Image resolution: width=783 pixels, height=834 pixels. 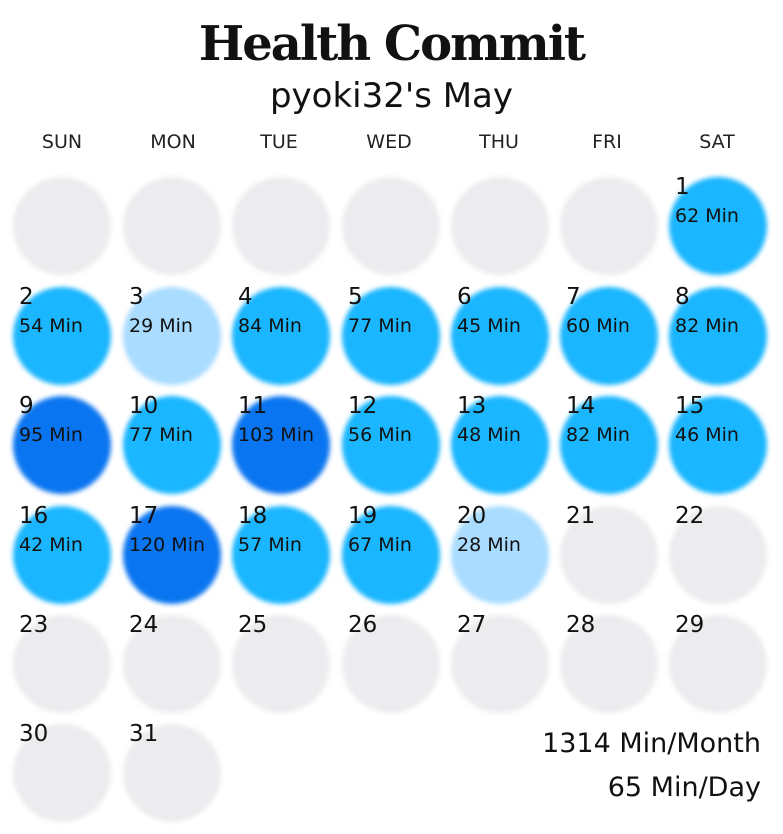 I want to click on day-minutes: 45 Min, so click(x=489, y=326).